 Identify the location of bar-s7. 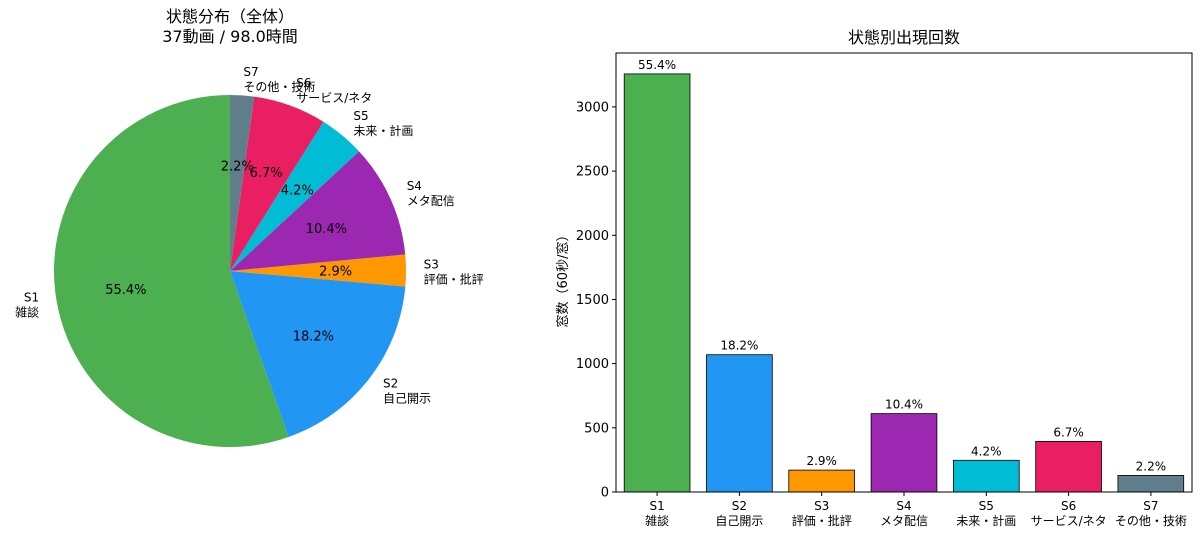
(1151, 483).